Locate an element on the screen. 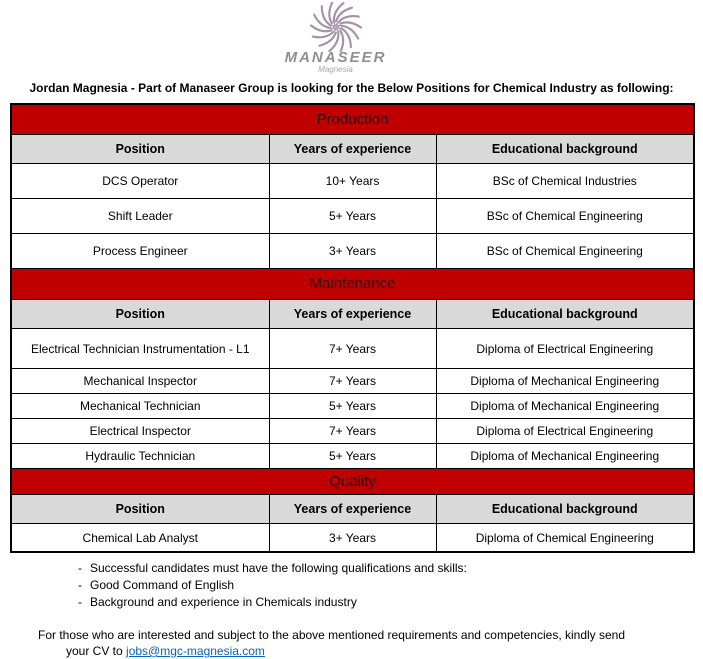  company-logo: MANASEER Magnesia is located at coordinates (343, 37).